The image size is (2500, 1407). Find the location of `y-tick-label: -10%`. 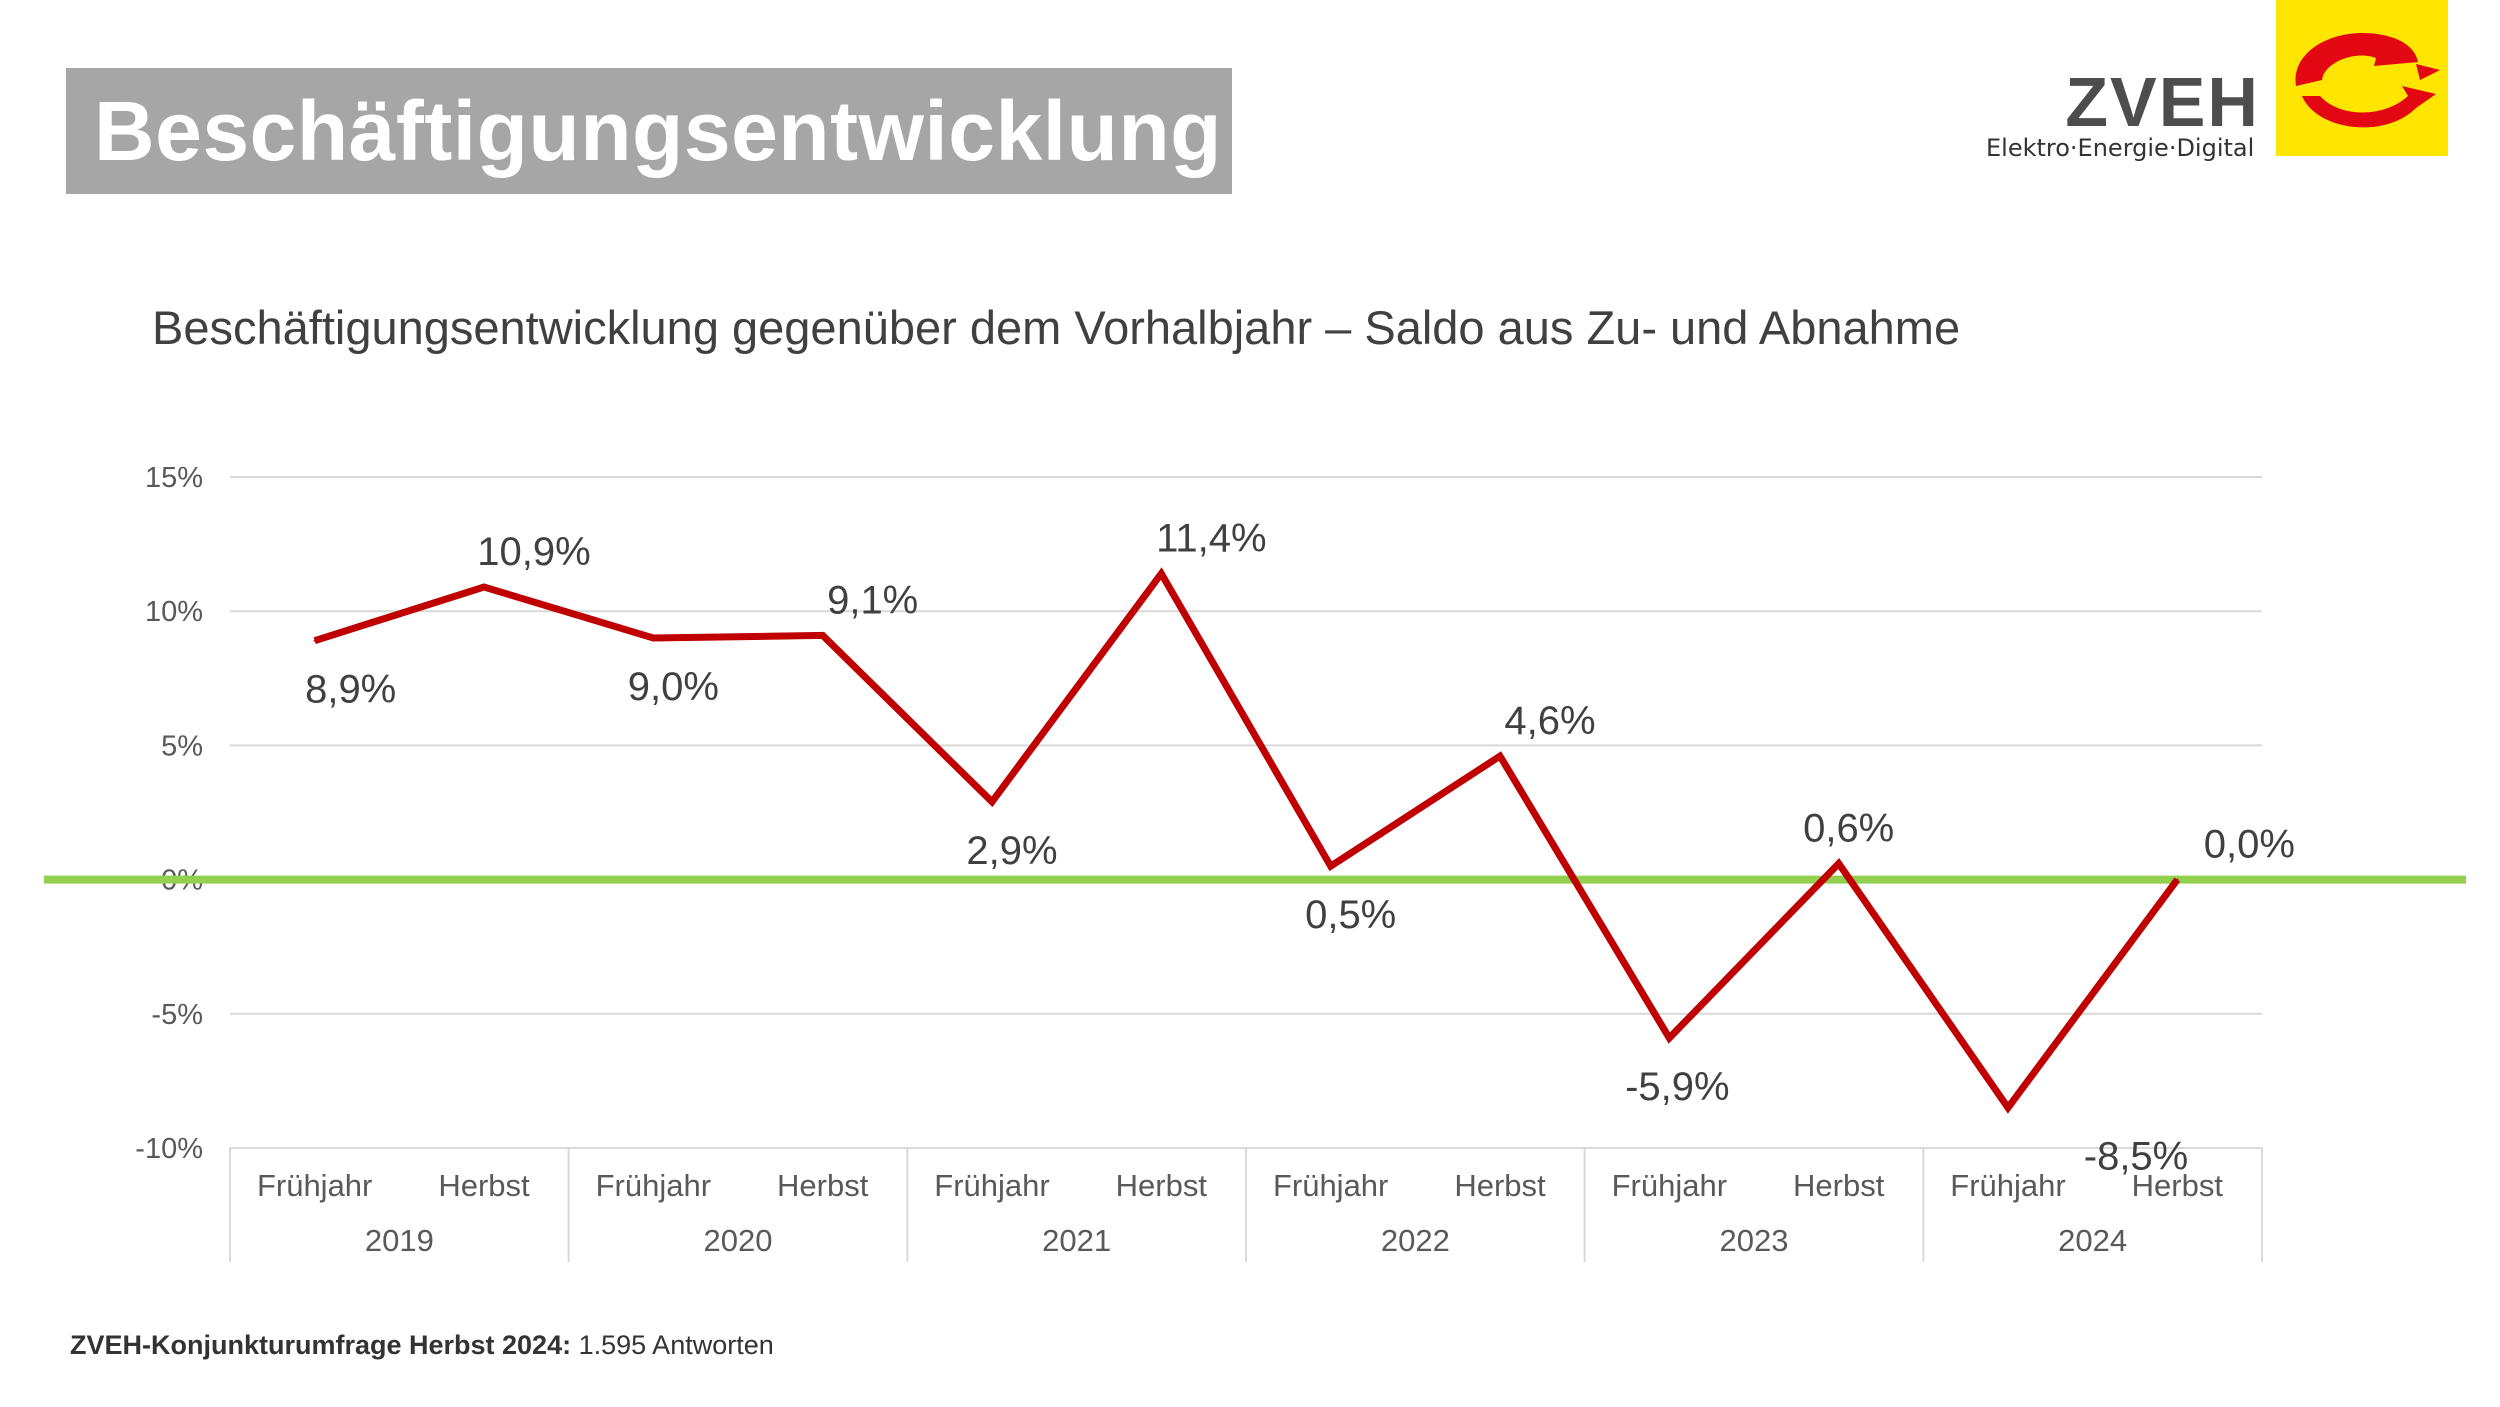

y-tick-label: -10% is located at coordinates (169, 1149).